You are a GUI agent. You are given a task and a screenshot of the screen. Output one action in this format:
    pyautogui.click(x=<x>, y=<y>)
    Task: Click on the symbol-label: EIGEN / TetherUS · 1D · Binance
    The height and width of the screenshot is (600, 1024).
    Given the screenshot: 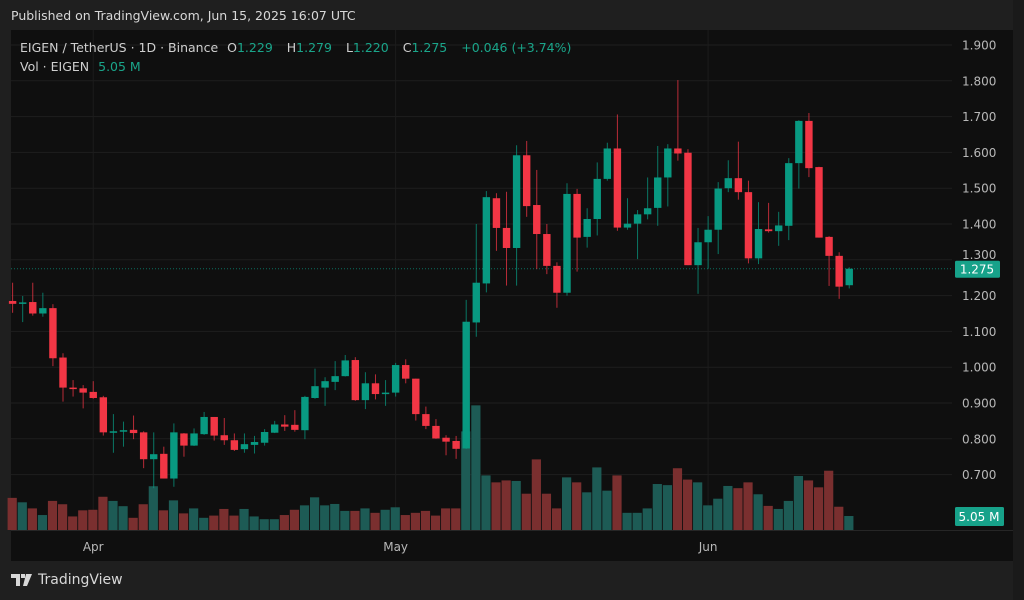 What is the action you would take?
    pyautogui.click(x=119, y=47)
    